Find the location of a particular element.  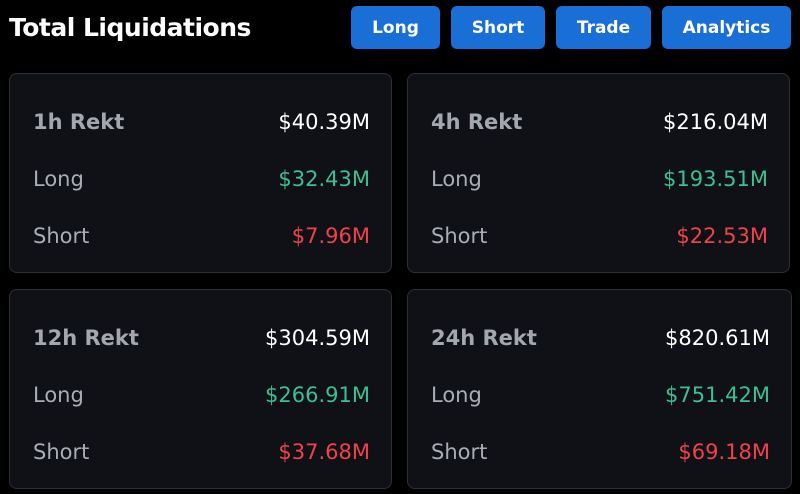

long-row: Long $32.43M is located at coordinates (201, 179).